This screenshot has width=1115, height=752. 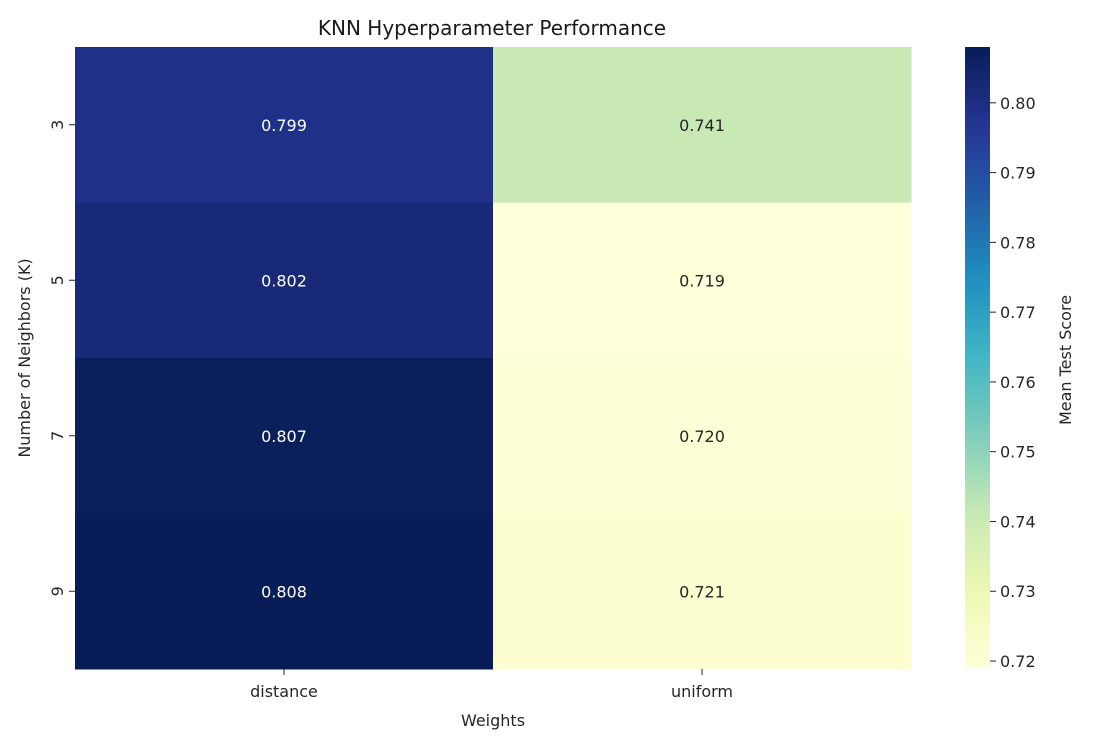 I want to click on cell-value-label: 0.721, so click(x=702, y=591).